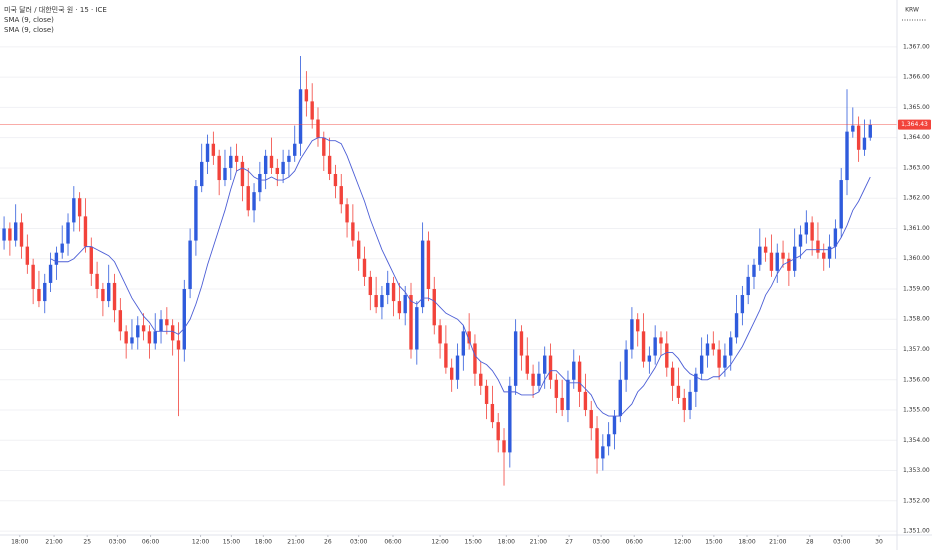 The height and width of the screenshot is (550, 932). What do you see at coordinates (916, 500) in the screenshot?
I see `y-tick-label: 1,352.00` at bounding box center [916, 500].